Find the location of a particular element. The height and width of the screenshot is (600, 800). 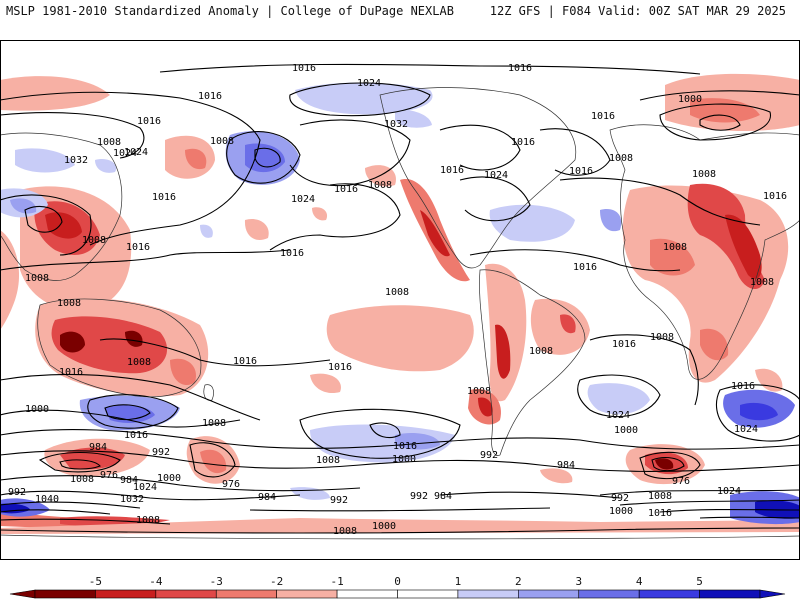

colorbar-tick-label: -2 is located at coordinates (276, 581).